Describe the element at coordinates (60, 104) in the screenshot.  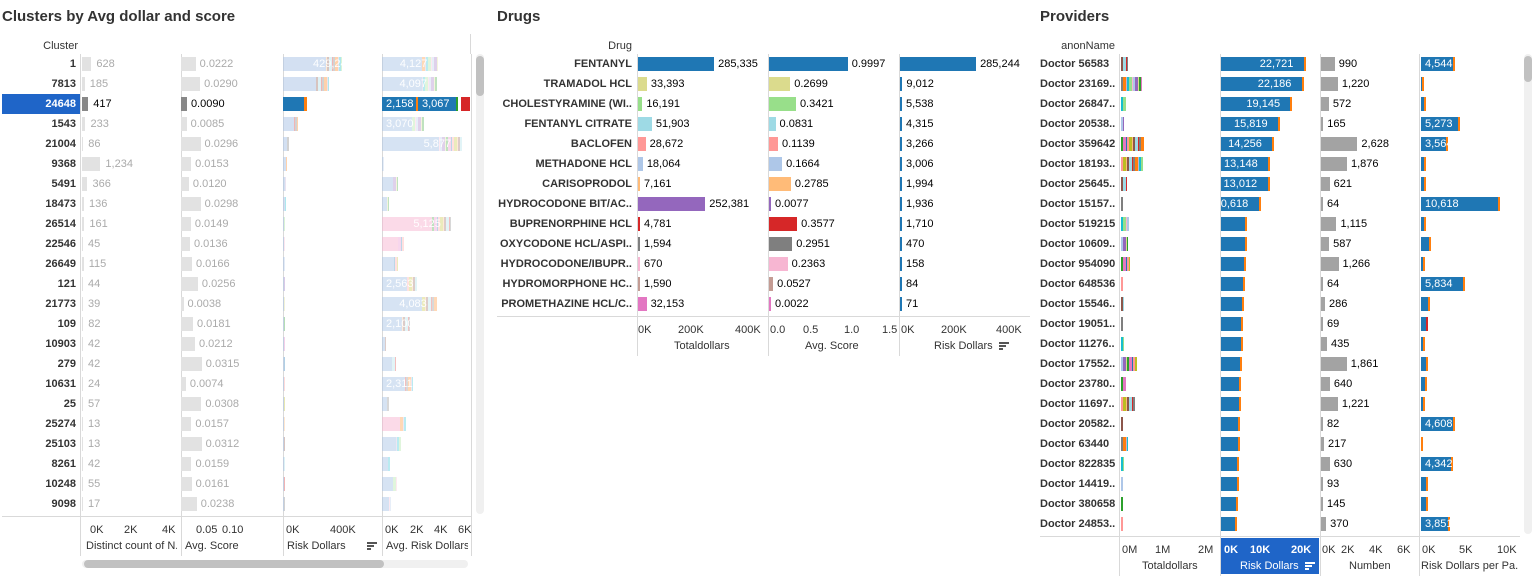
I see `cluster-label: 24648` at that location.